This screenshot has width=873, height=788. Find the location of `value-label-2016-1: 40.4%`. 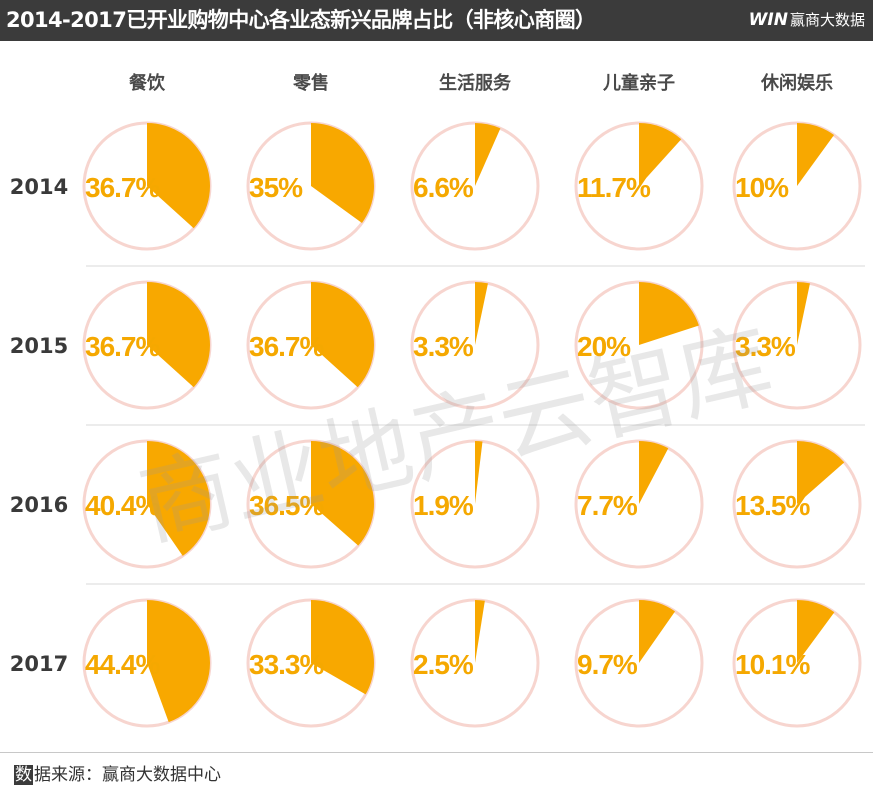

value-label-2016-1: 40.4% is located at coordinates (122, 505).